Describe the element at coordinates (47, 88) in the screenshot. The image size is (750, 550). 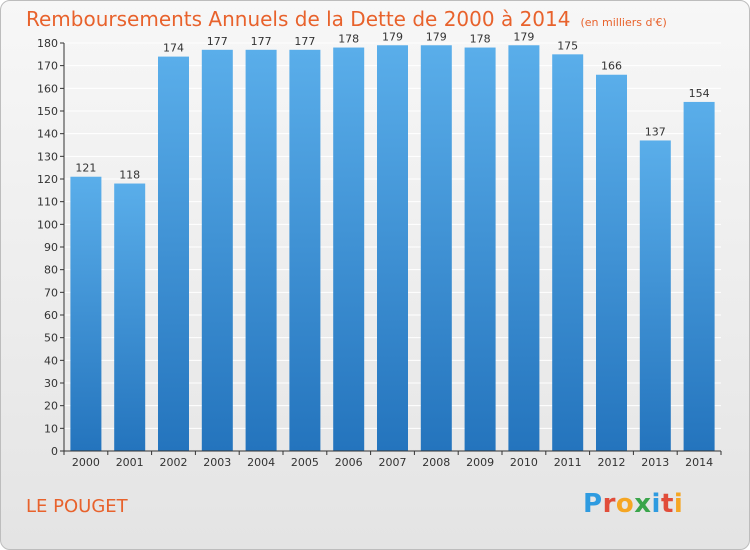
I see `y-tick-label: 160` at that location.